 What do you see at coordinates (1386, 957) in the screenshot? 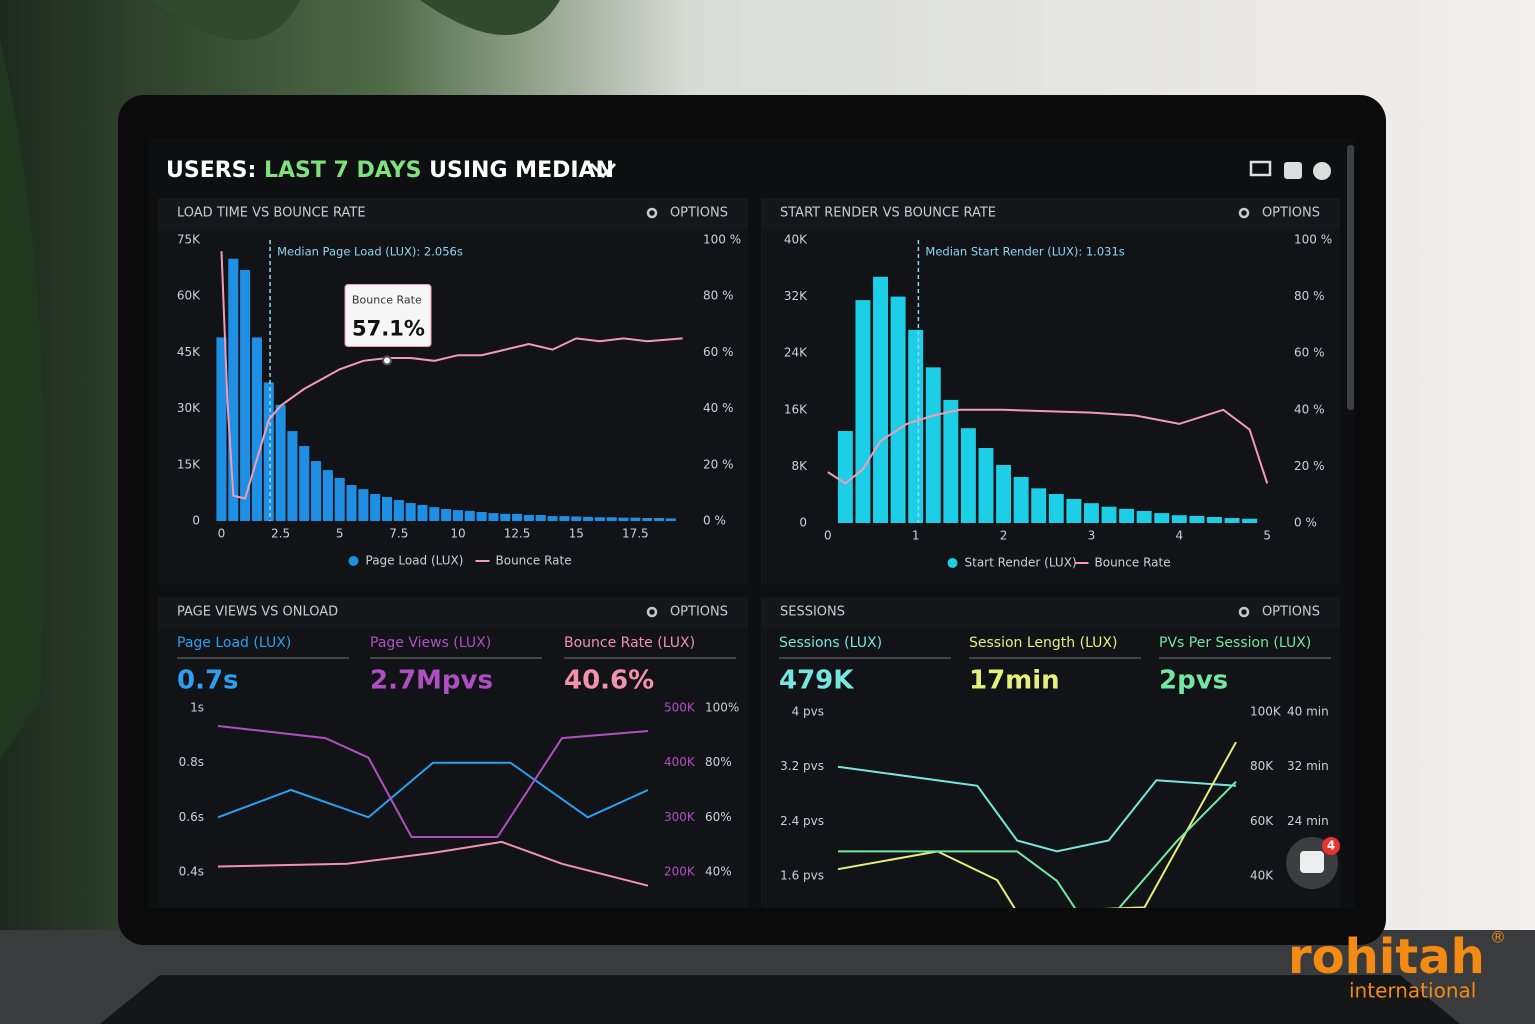
I see `logo-name: rohitah` at bounding box center [1386, 957].